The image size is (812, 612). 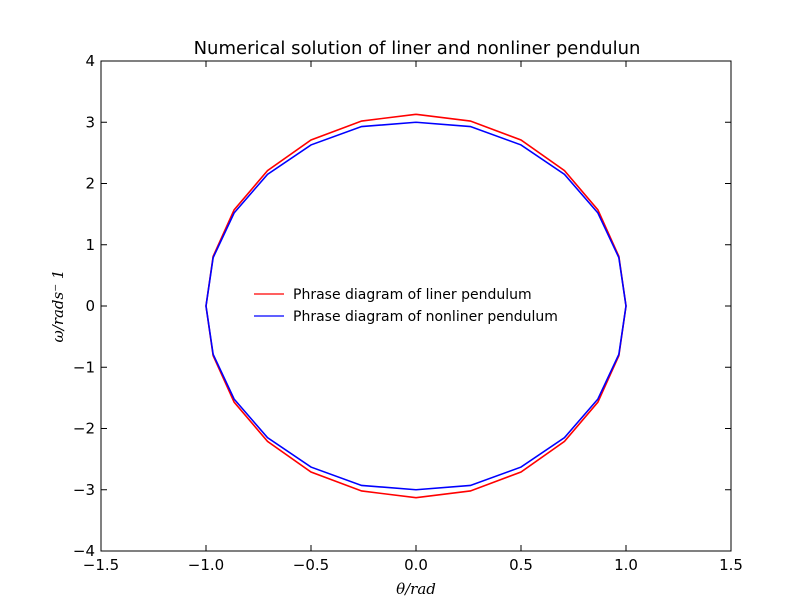 I want to click on y-tick-label: −1, so click(x=84, y=367).